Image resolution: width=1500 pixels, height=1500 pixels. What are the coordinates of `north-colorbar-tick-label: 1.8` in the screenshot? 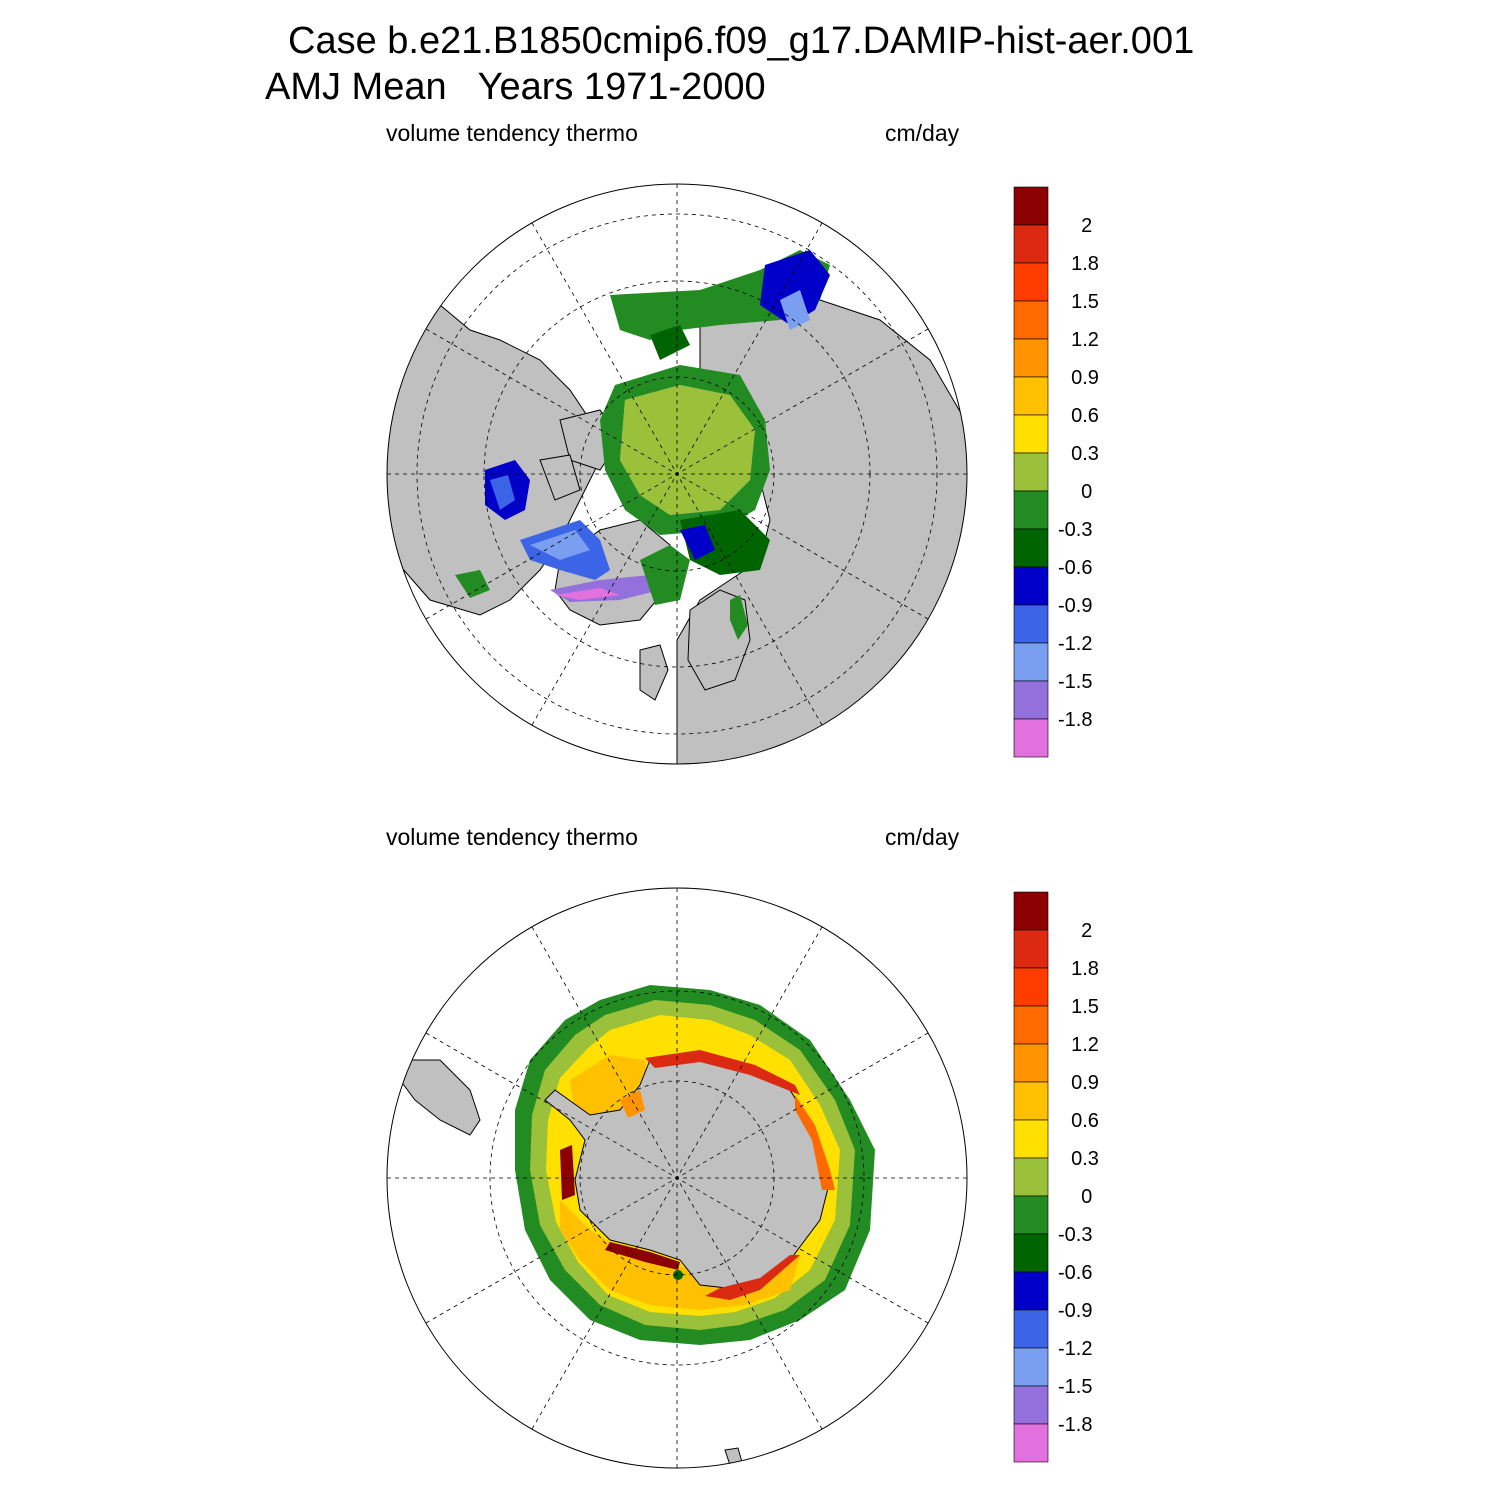 It's located at (1079, 264).